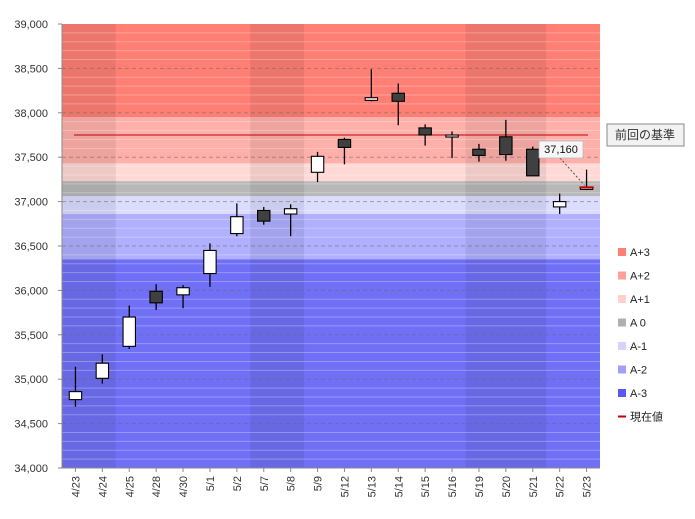 The image size is (695, 519). I want to click on legend-label: A-2, so click(638, 371).